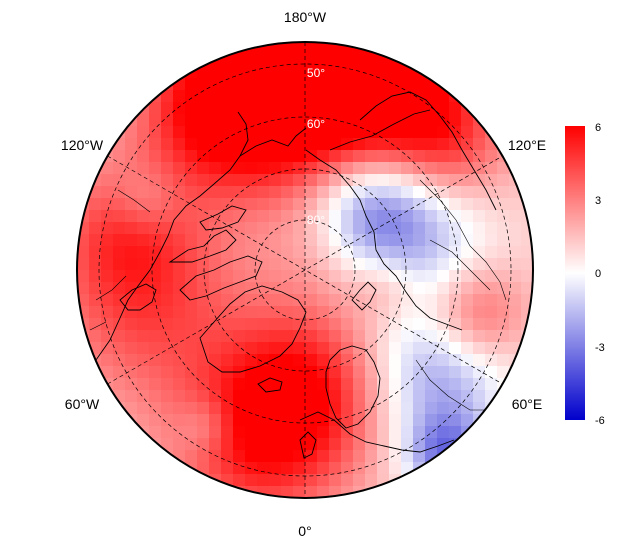 The image size is (625, 552). What do you see at coordinates (598, 128) in the screenshot?
I see `colorbar-tick-6: 6` at bounding box center [598, 128].